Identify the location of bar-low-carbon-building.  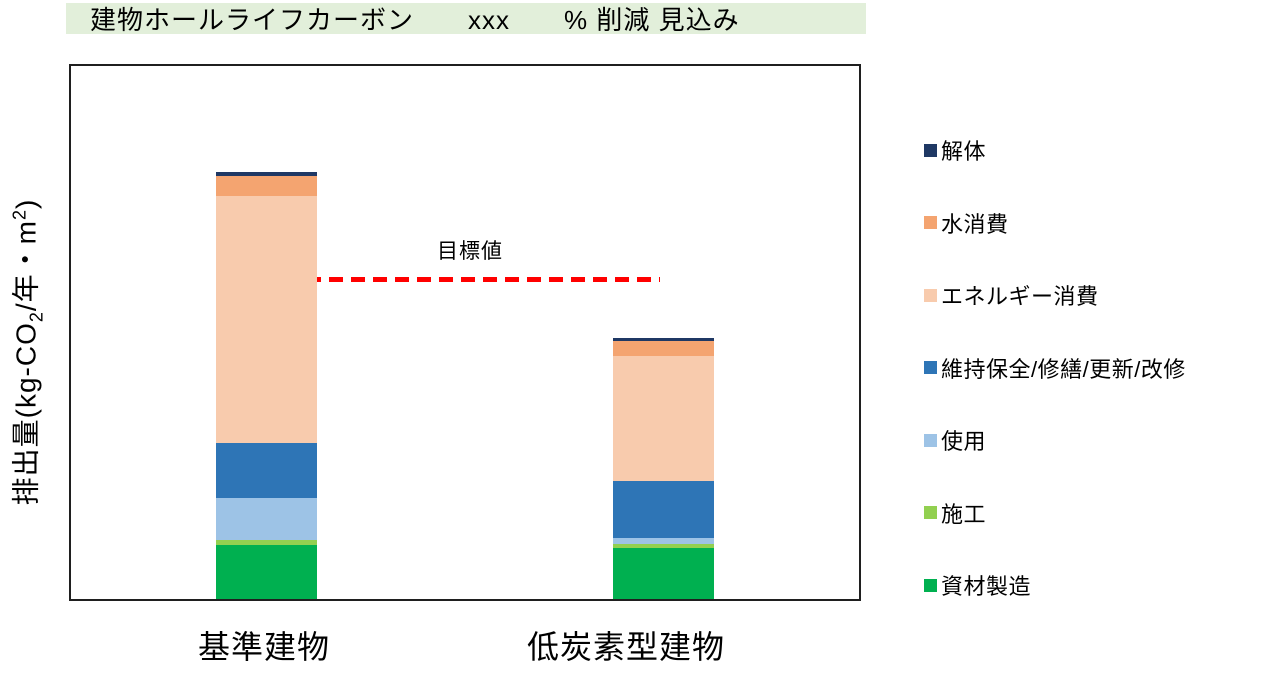
(663, 468).